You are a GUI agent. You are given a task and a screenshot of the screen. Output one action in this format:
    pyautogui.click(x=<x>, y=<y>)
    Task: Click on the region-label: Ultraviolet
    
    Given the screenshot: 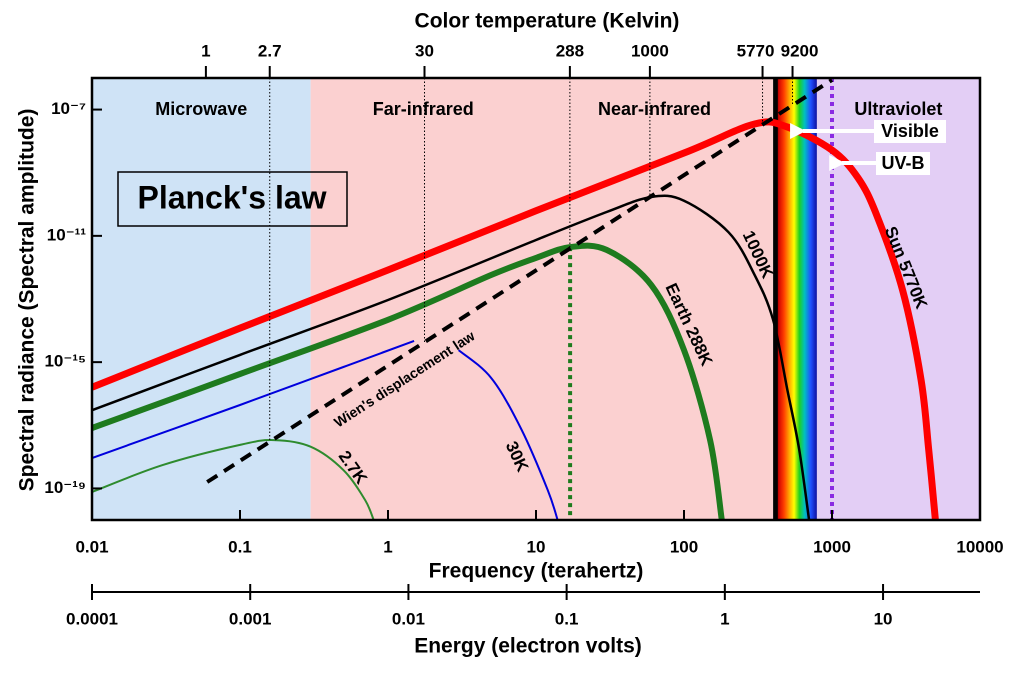 What is the action you would take?
    pyautogui.click(x=898, y=109)
    